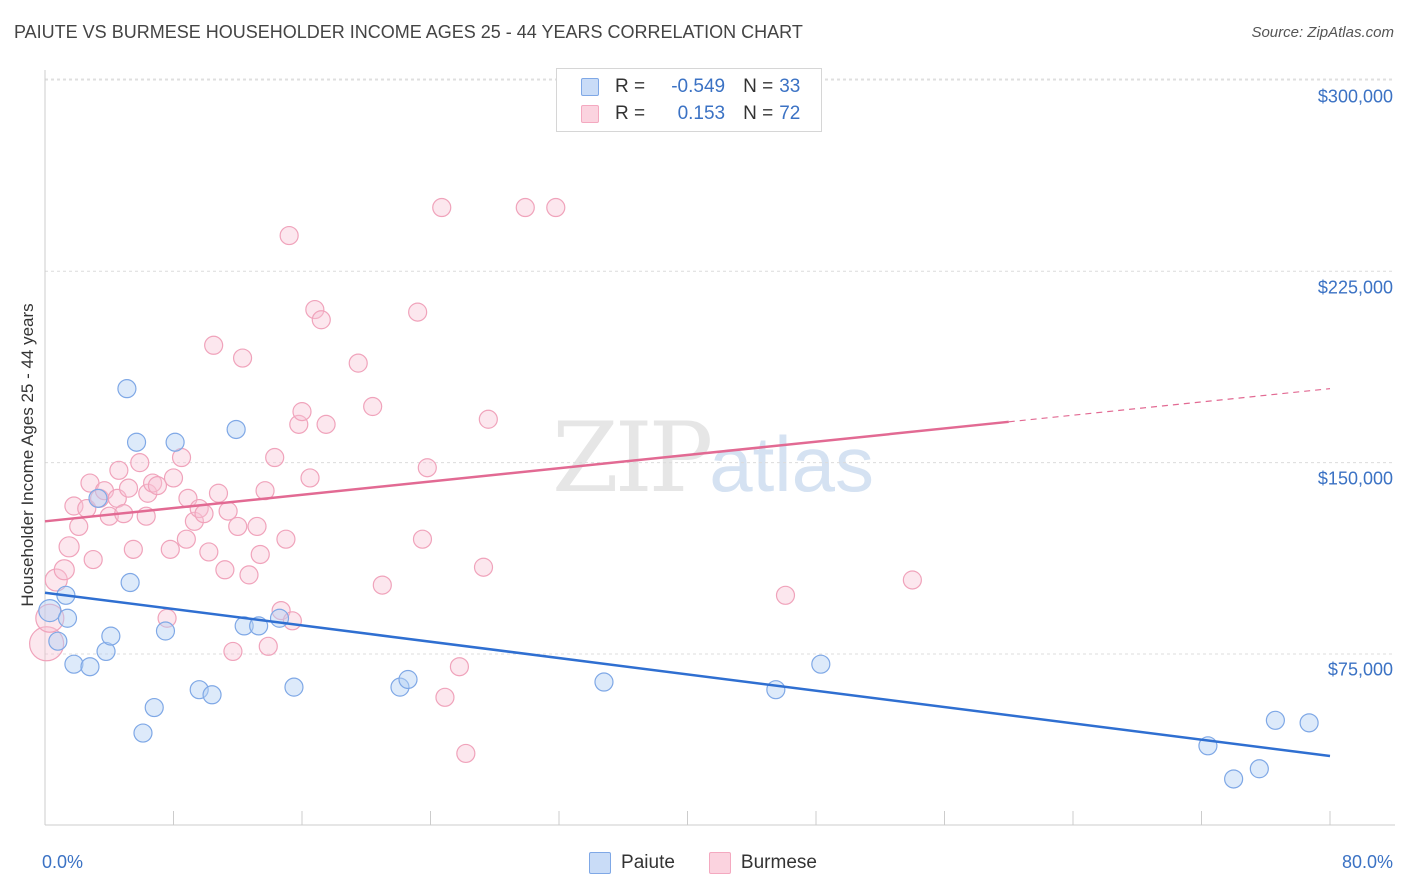 This screenshot has width=1406, height=892. What do you see at coordinates (698, 86) in the screenshot?
I see `r-value-paiute: -0.549` at bounding box center [698, 86].